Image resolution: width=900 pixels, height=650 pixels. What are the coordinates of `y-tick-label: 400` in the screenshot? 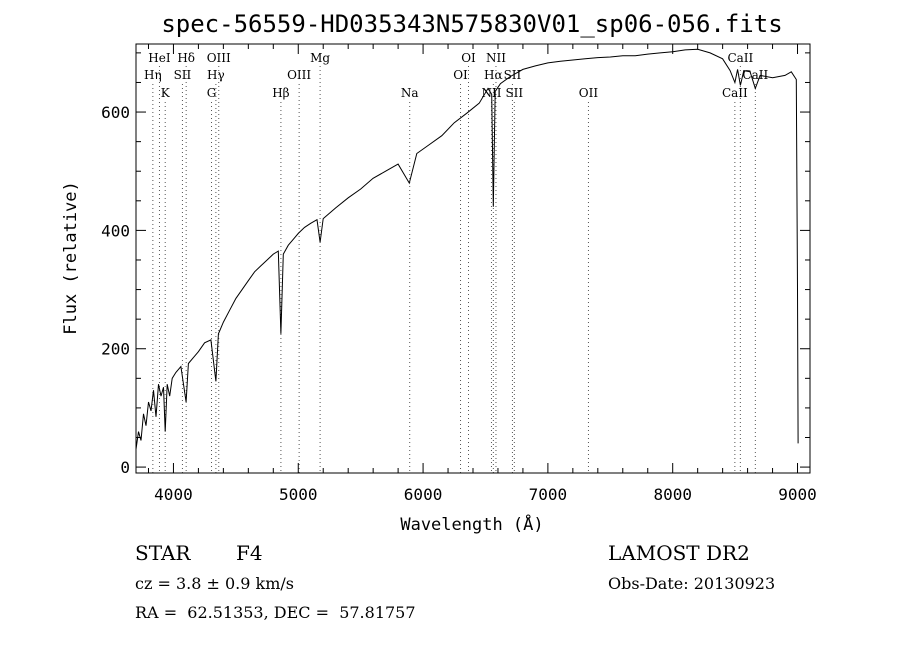 It's located at (115, 230).